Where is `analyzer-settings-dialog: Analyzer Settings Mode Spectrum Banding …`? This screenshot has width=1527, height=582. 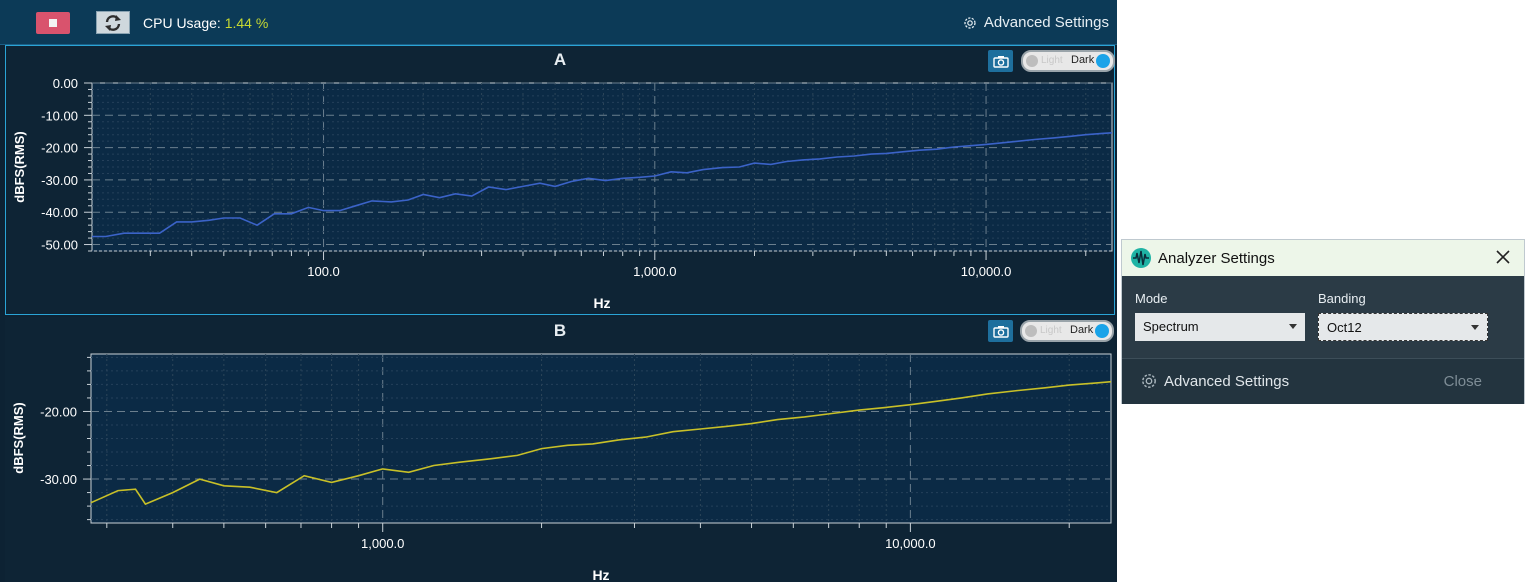
analyzer-settings-dialog: Analyzer Settings Mode Spectrum Banding … is located at coordinates (1323, 321).